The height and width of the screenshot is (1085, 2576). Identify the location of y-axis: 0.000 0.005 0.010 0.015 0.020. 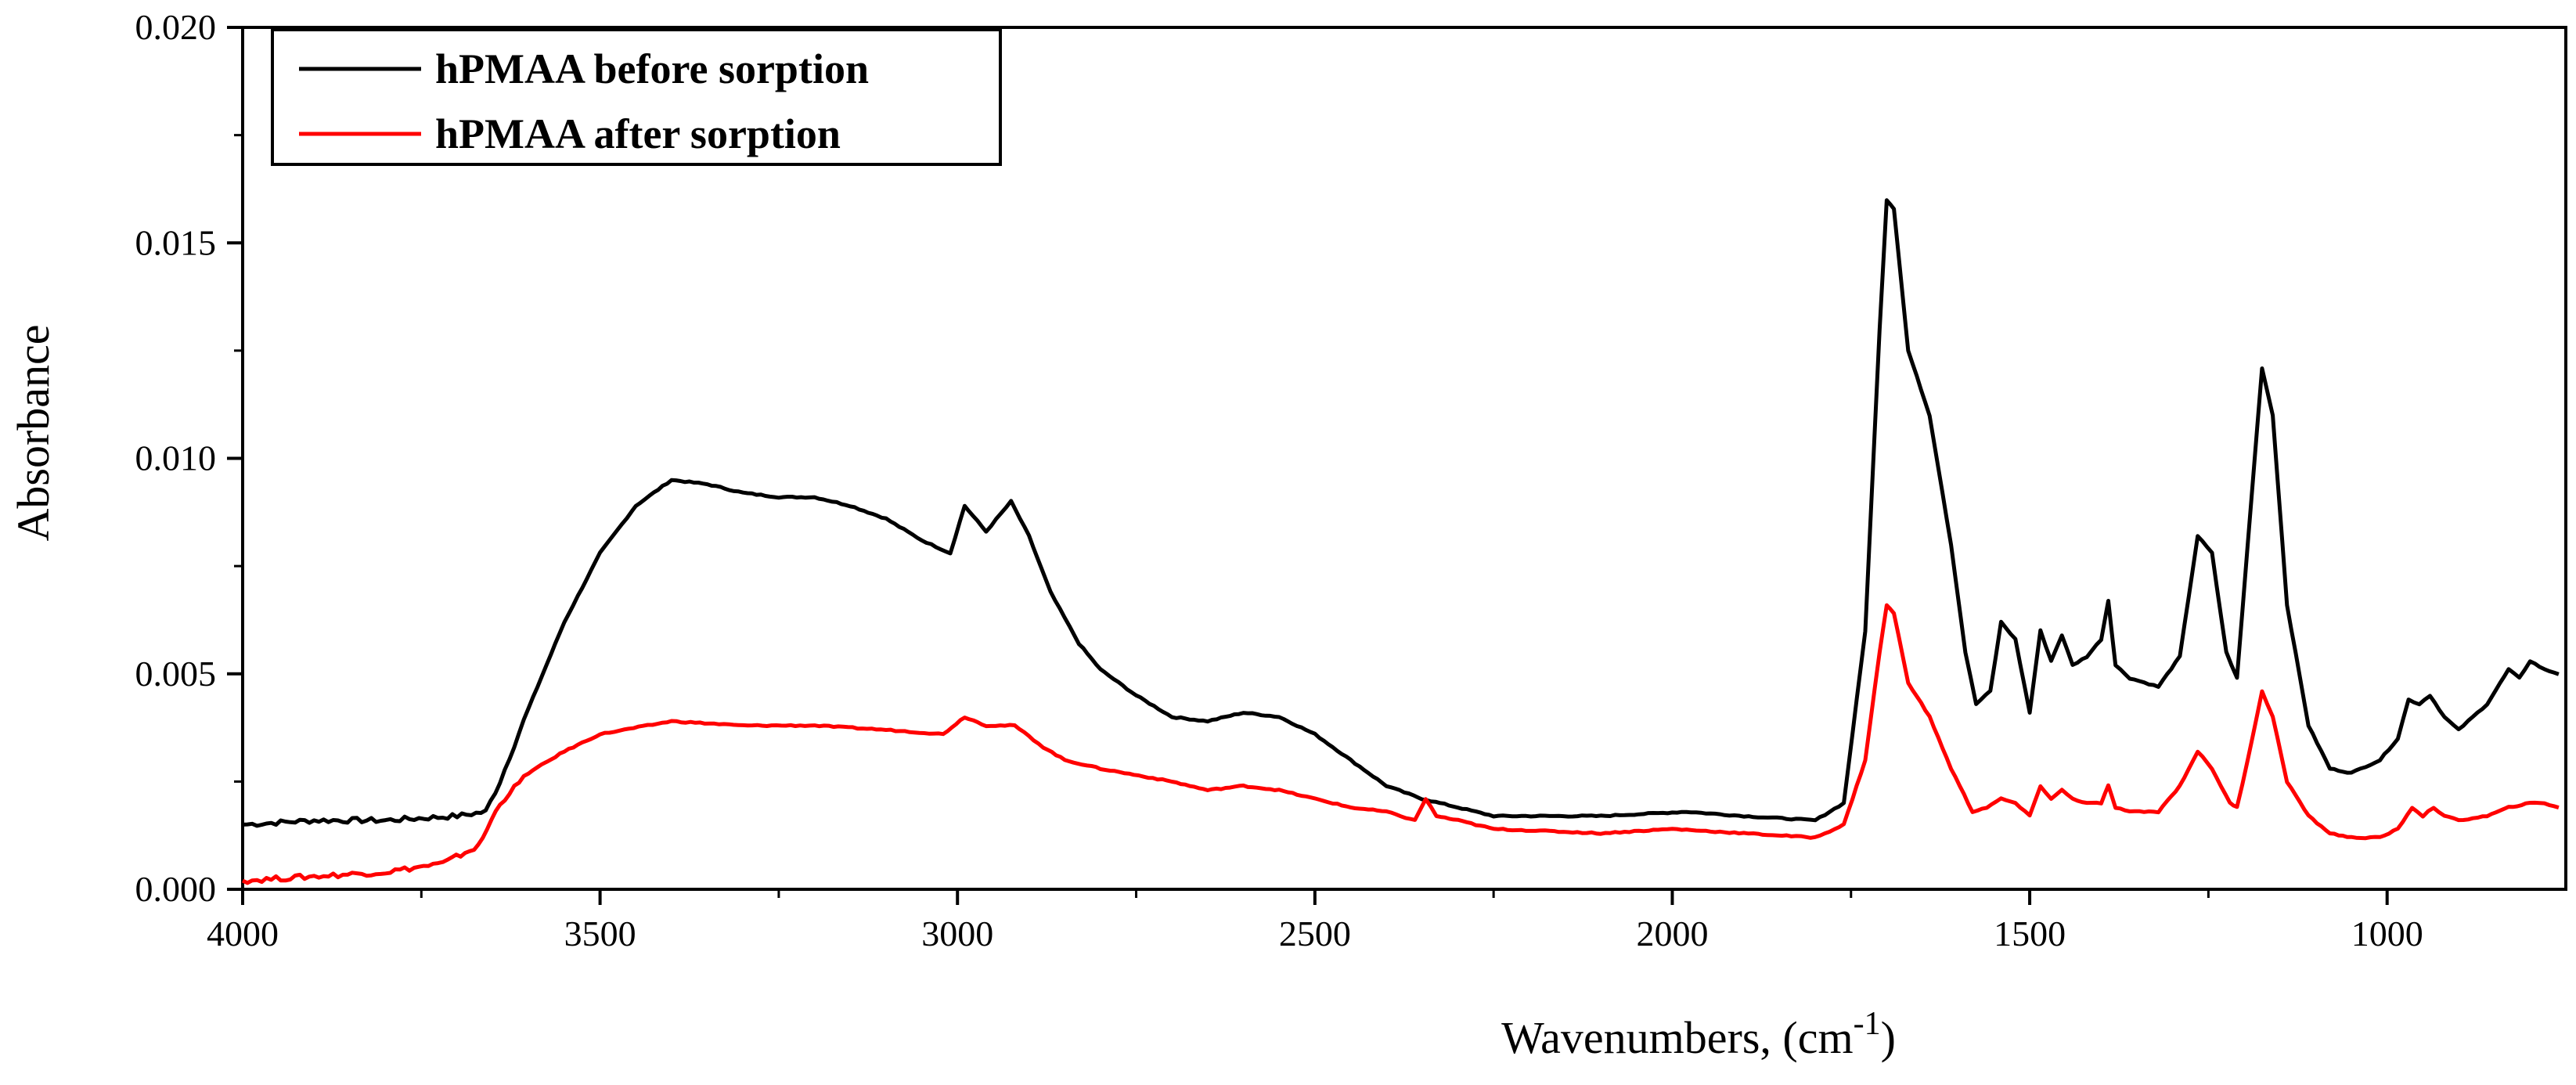
(189, 458).